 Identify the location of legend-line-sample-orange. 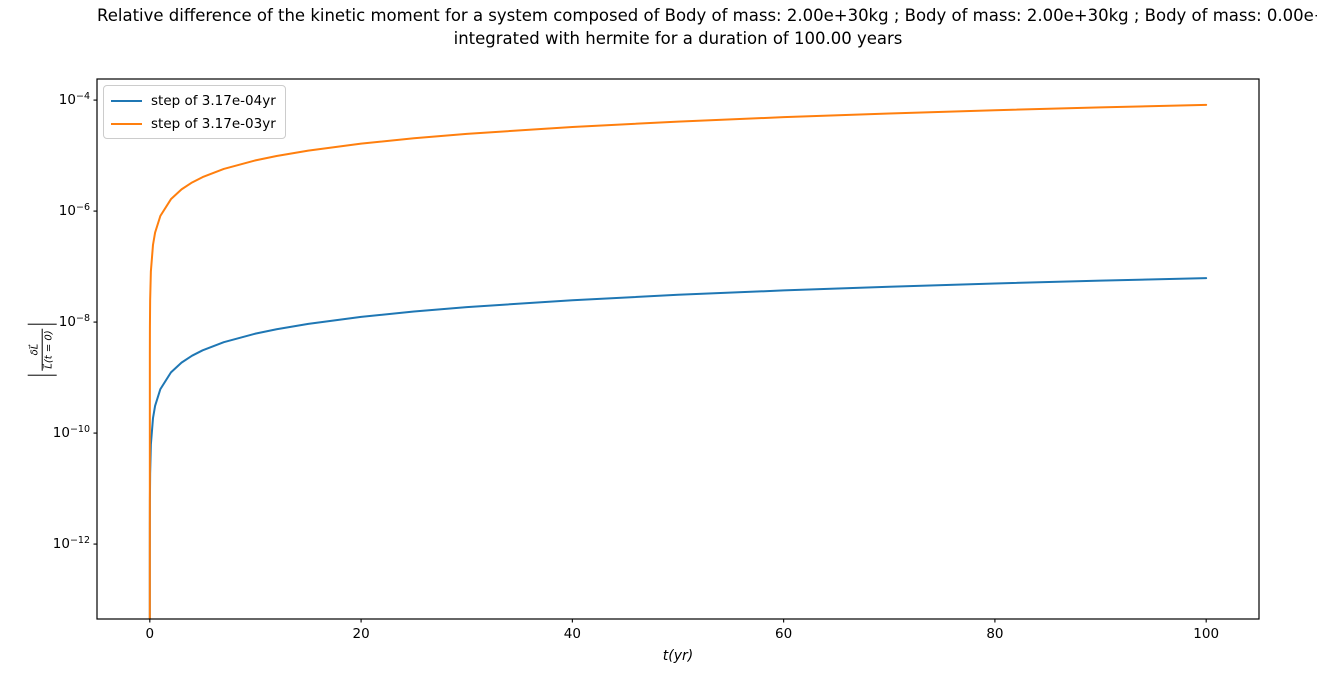
(126, 123).